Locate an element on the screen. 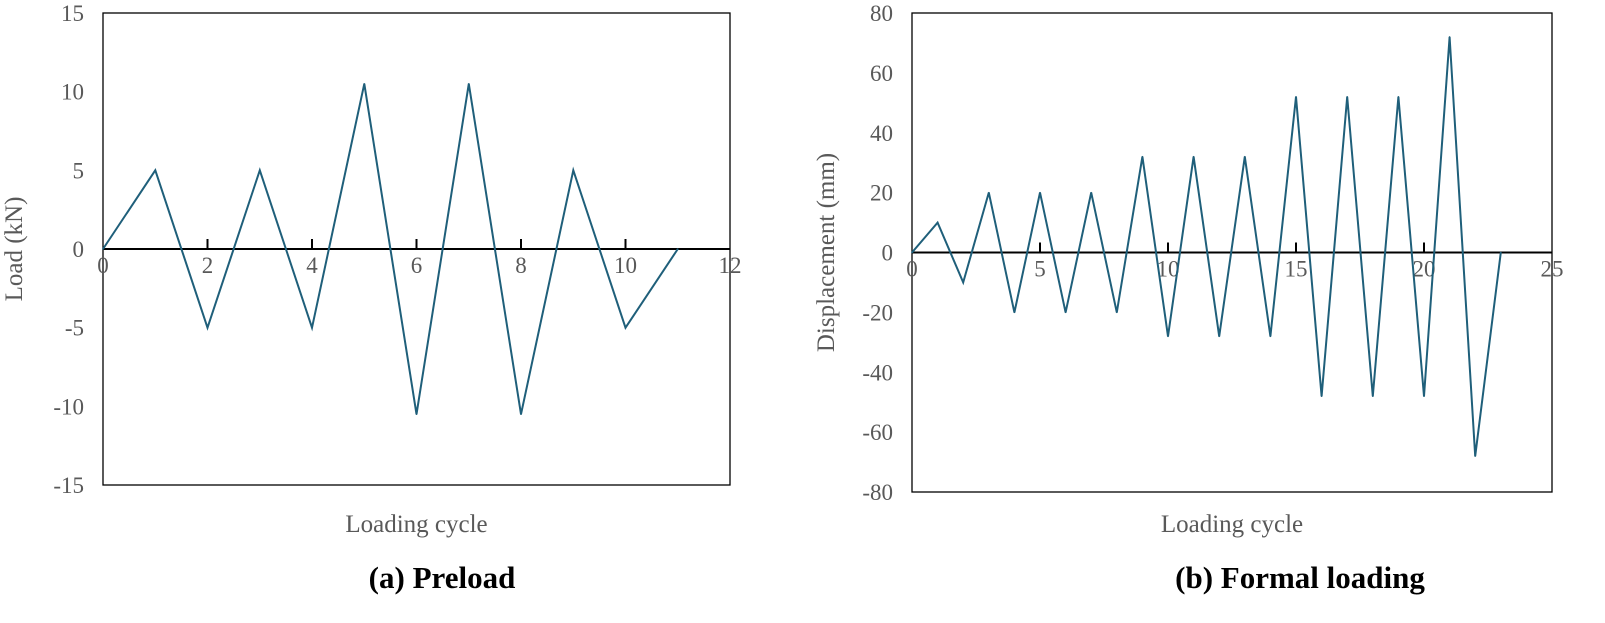  y-tick-label: 80 is located at coordinates (881, 13).